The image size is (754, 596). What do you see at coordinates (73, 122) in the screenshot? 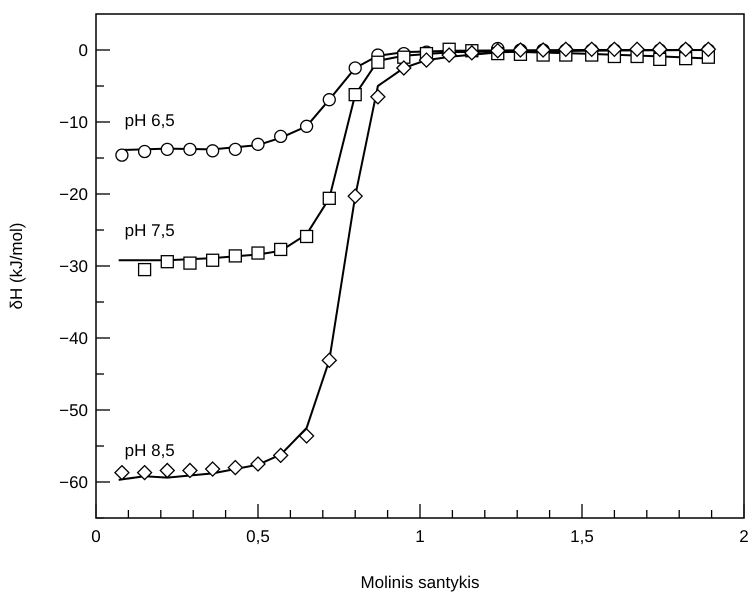
I see `y-tick-label: −10` at bounding box center [73, 122].